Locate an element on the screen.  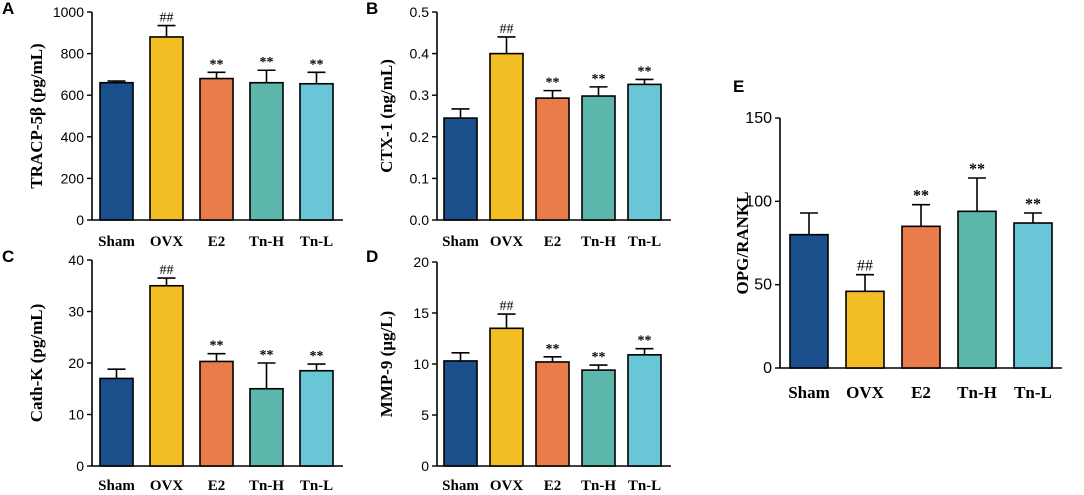
y-axis-label: CTX-1 (ng/mL) is located at coordinates (386, 116).